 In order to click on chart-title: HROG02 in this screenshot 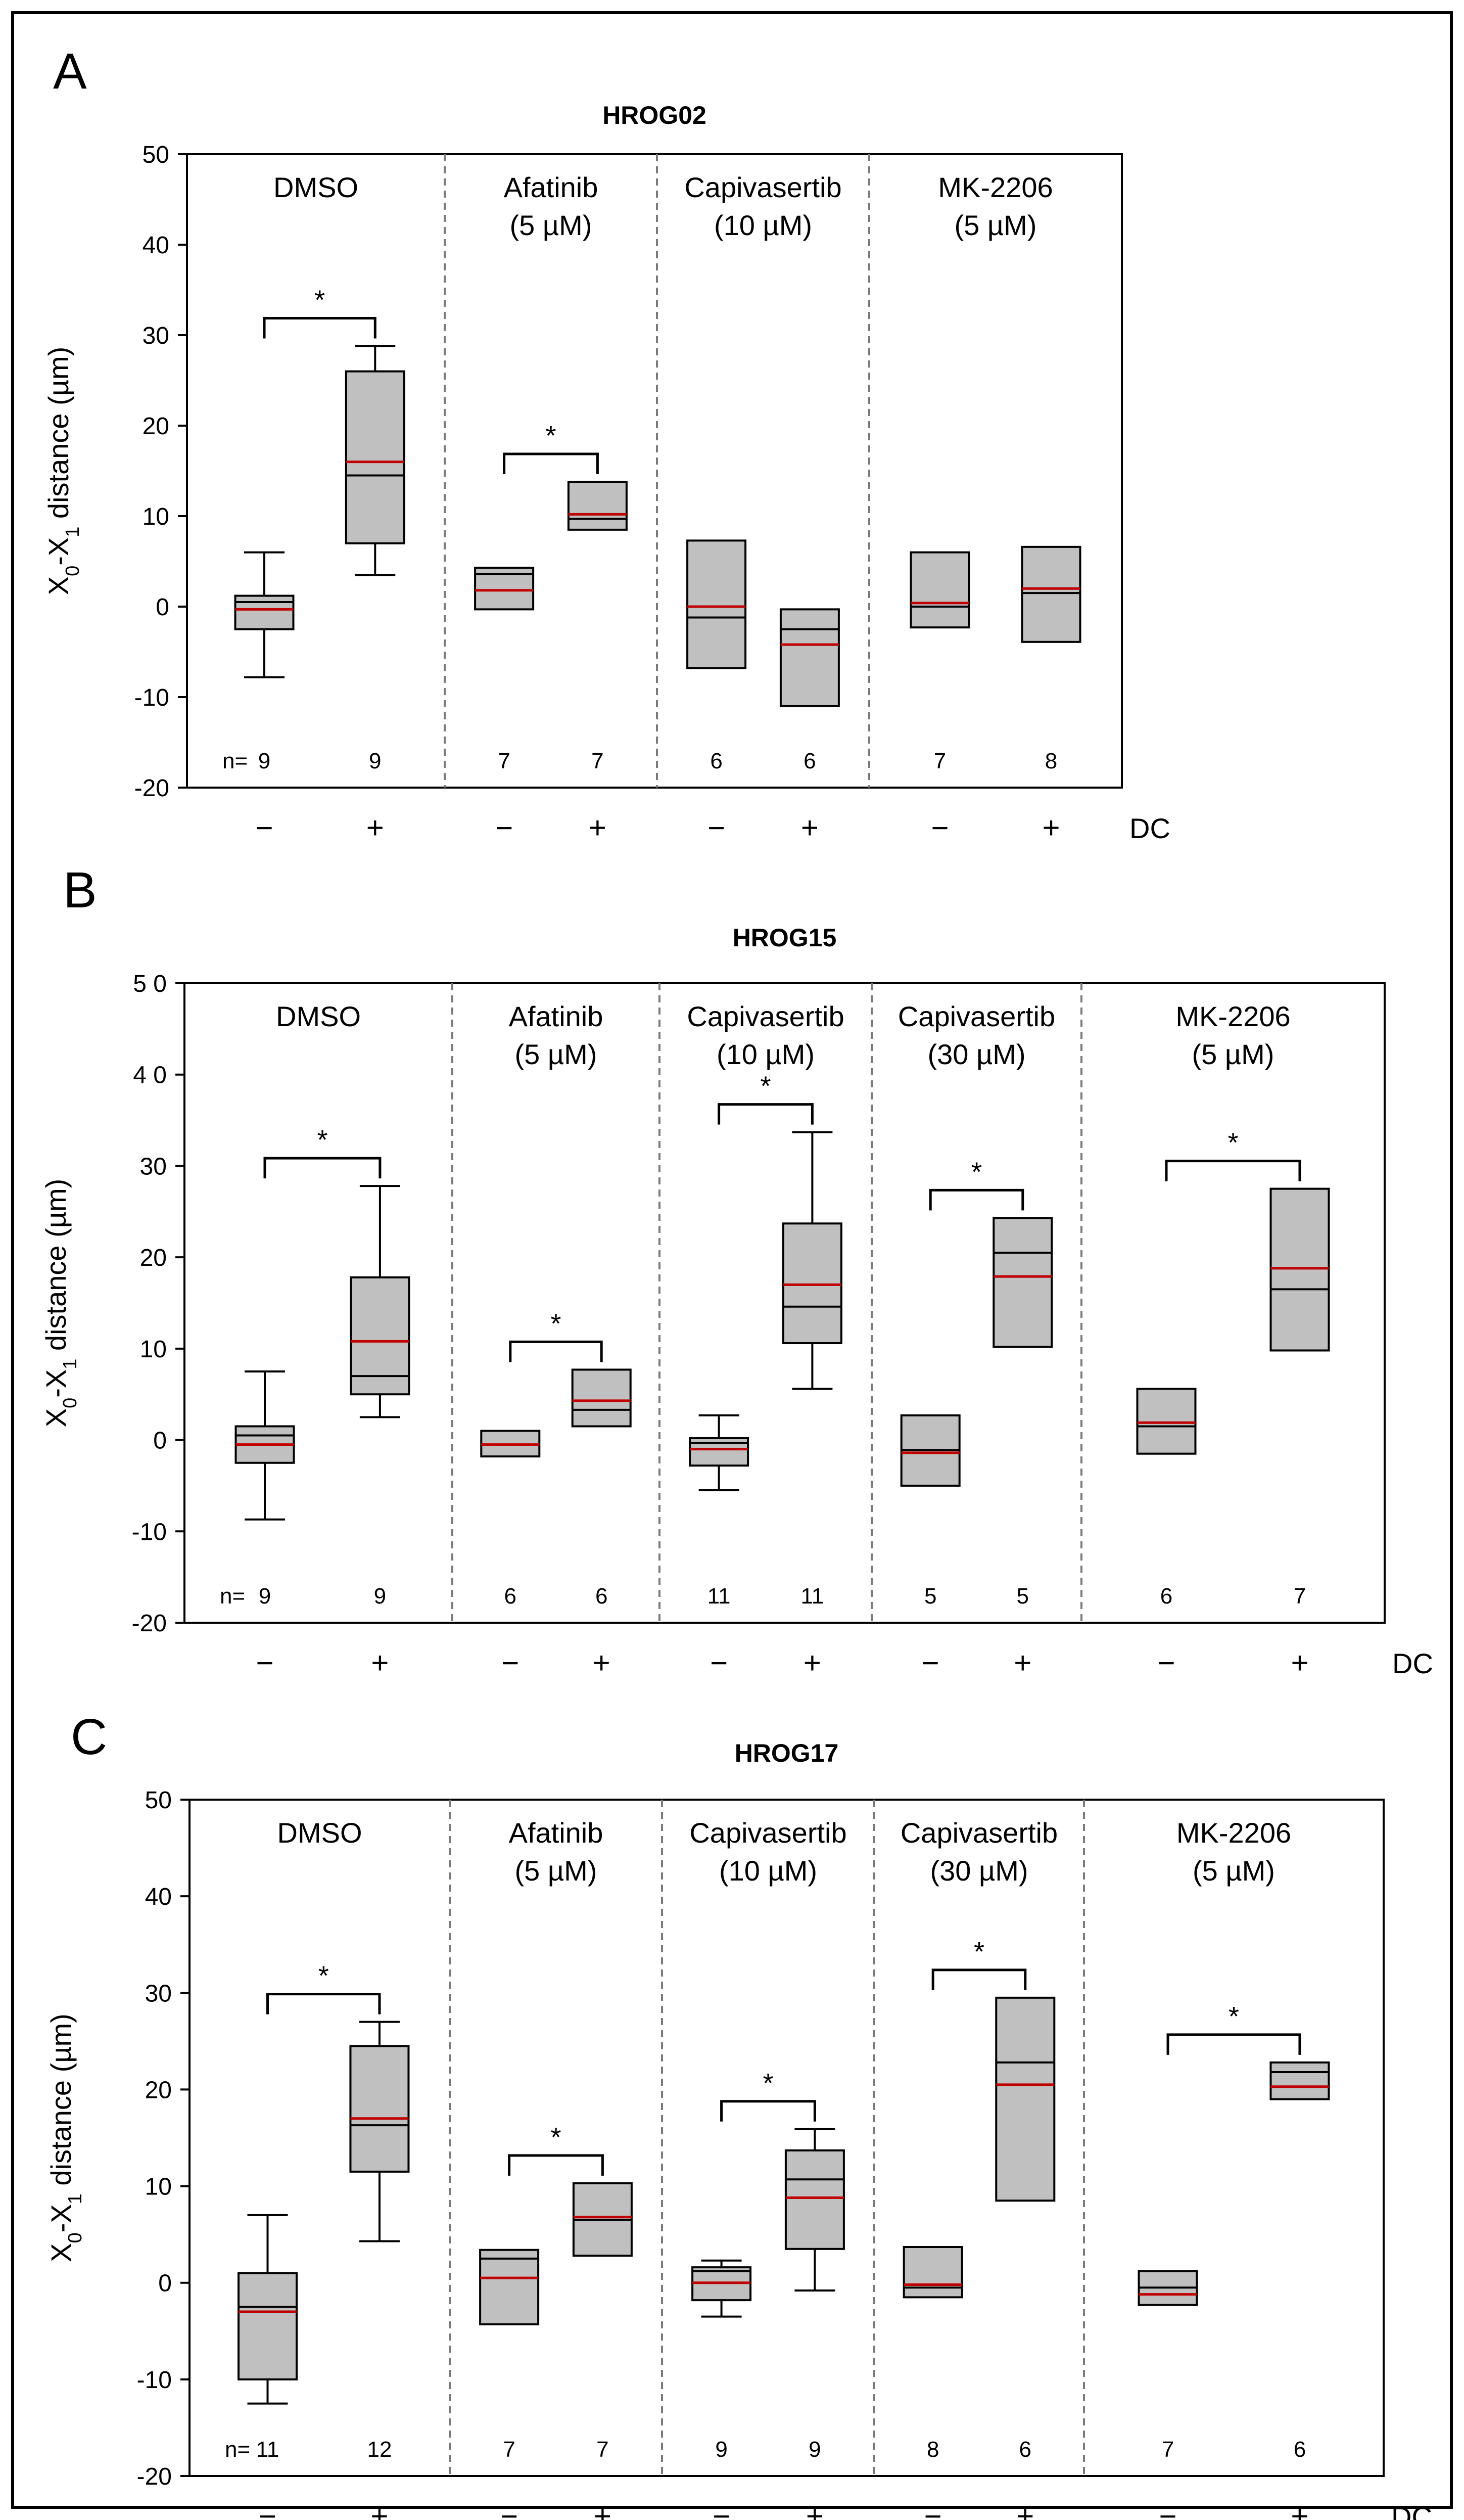, I will do `click(654, 115)`.